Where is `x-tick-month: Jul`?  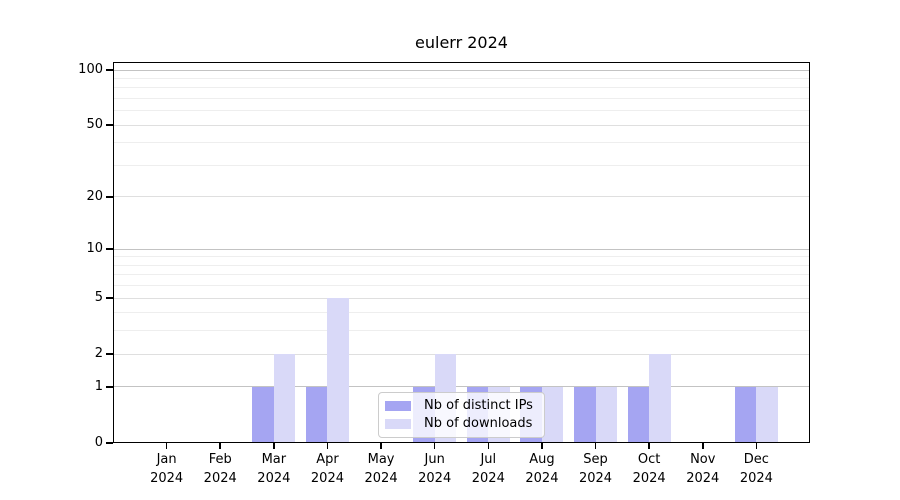
x-tick-month: Jul is located at coordinates (488, 459).